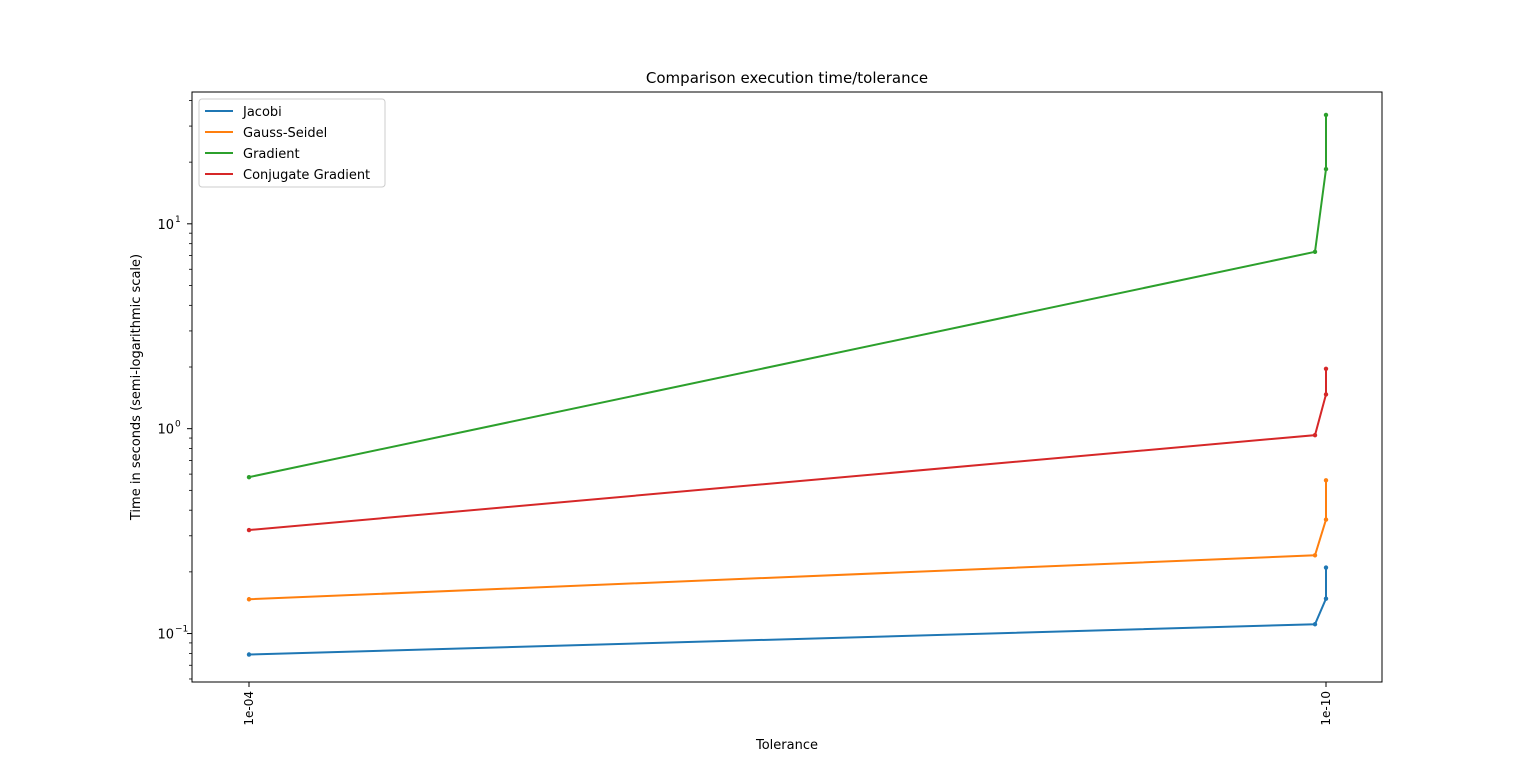 Image resolution: width=1536 pixels, height=767 pixels. What do you see at coordinates (285, 133) in the screenshot?
I see `legend-label: Gauss-Seidel` at bounding box center [285, 133].